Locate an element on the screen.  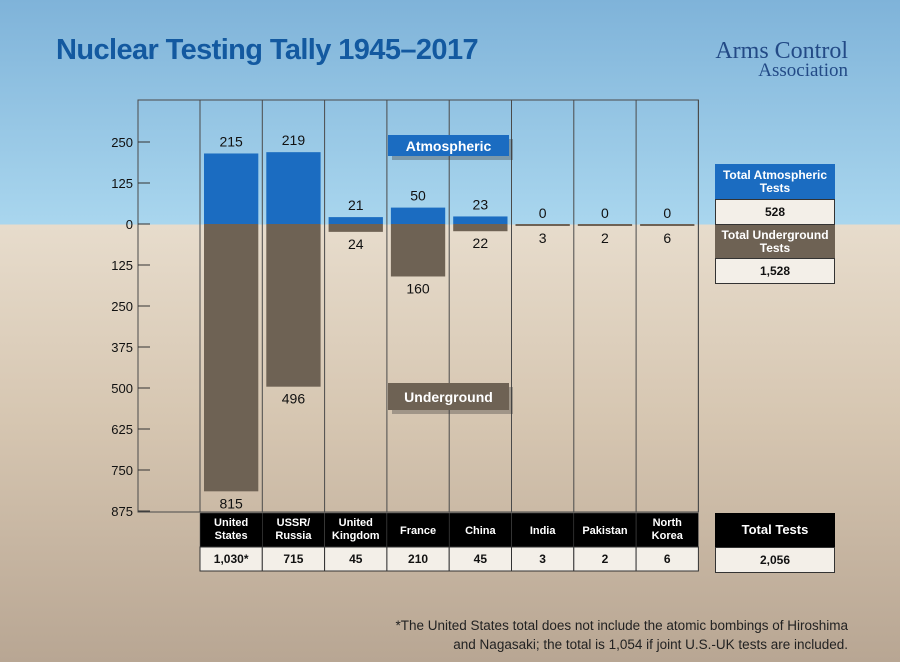
underground-value-label: 3 is located at coordinates (543, 238).